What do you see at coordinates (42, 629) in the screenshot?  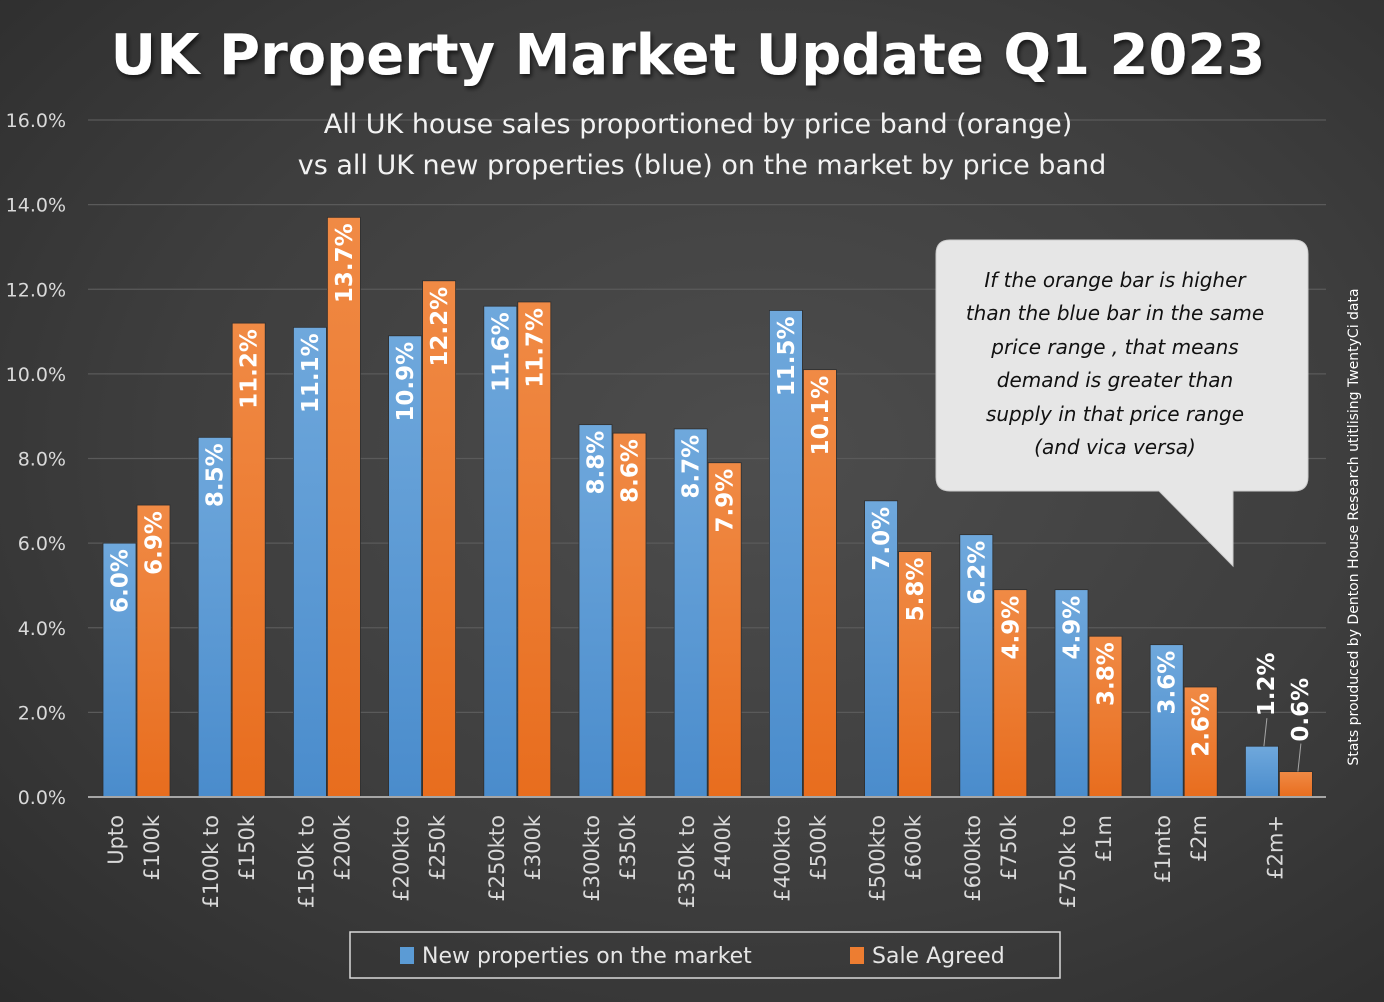 I see `y-tick-label: 4.0%` at bounding box center [42, 629].